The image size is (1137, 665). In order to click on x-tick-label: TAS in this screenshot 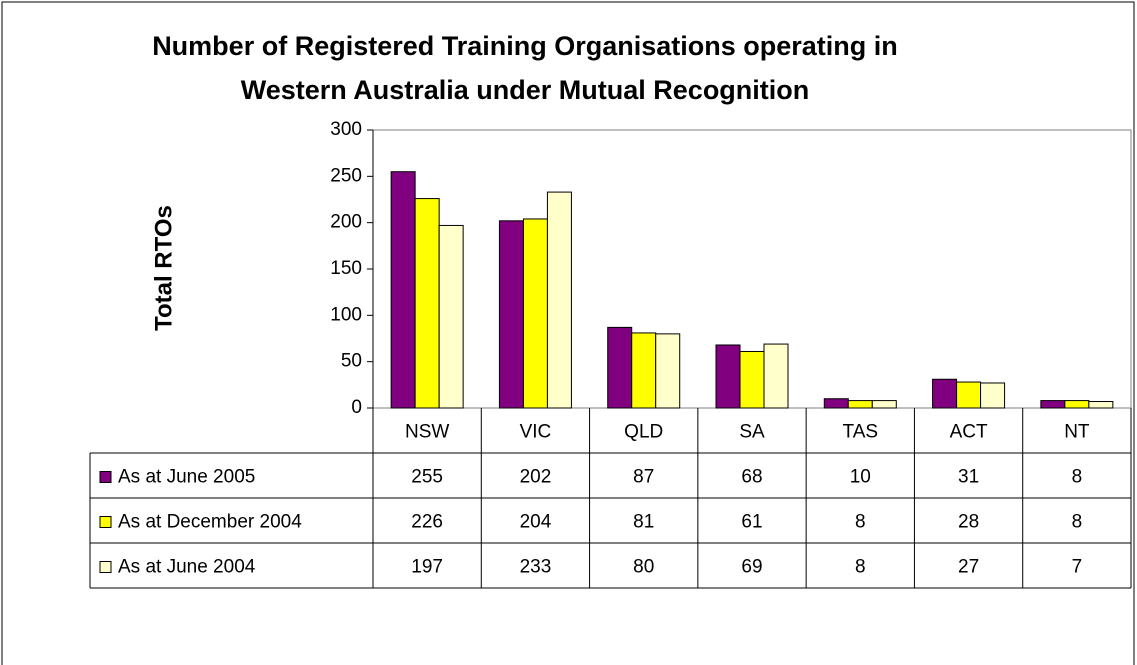, I will do `click(861, 432)`.